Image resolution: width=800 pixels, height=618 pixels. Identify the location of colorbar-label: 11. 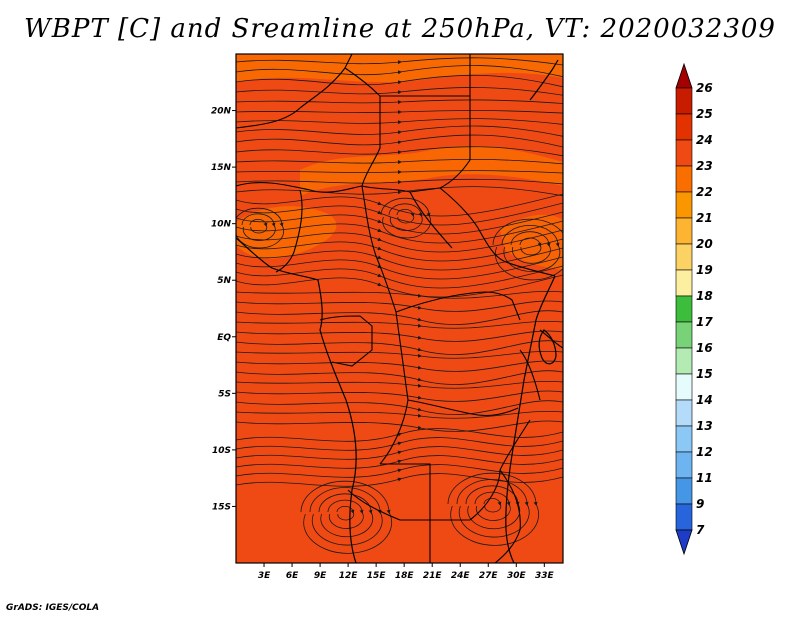
(704, 478).